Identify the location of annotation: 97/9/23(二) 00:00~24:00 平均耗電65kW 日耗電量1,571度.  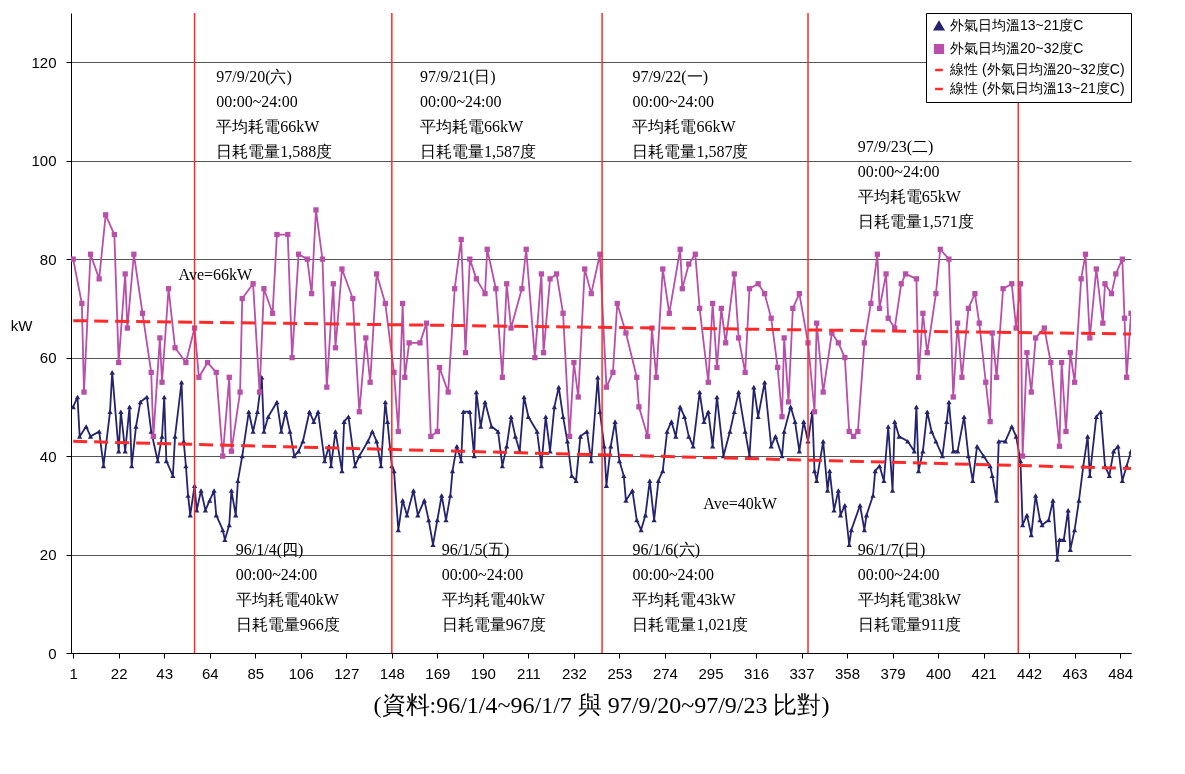
(915, 183).